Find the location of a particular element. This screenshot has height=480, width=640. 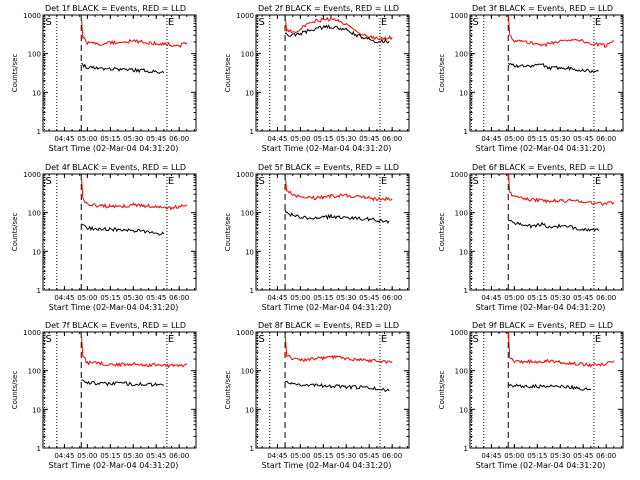

chart-title: Det 5f BLACK = Events, RED = LLD is located at coordinates (328, 167).